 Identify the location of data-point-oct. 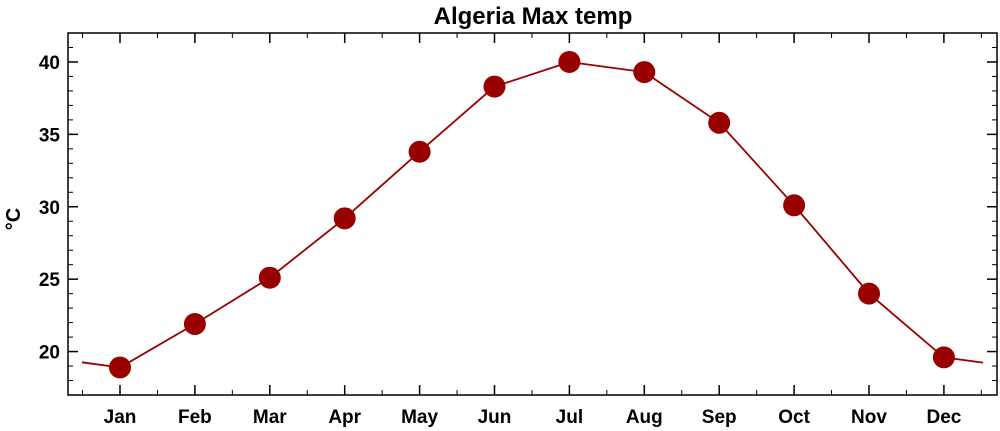
(794, 205).